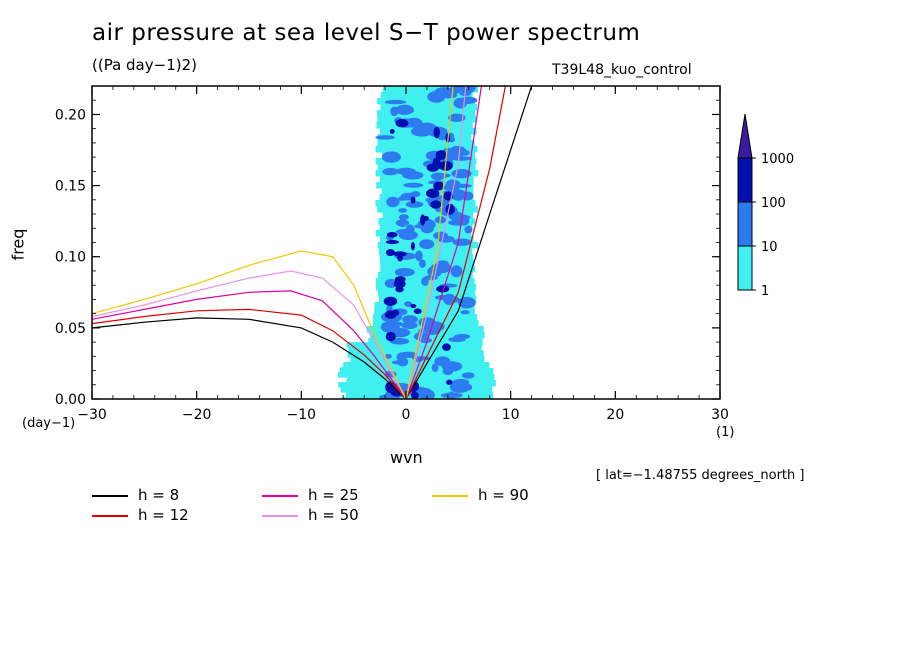 The width and height of the screenshot is (904, 654). Describe the element at coordinates (511, 415) in the screenshot. I see `x-tick-label: 10` at that location.